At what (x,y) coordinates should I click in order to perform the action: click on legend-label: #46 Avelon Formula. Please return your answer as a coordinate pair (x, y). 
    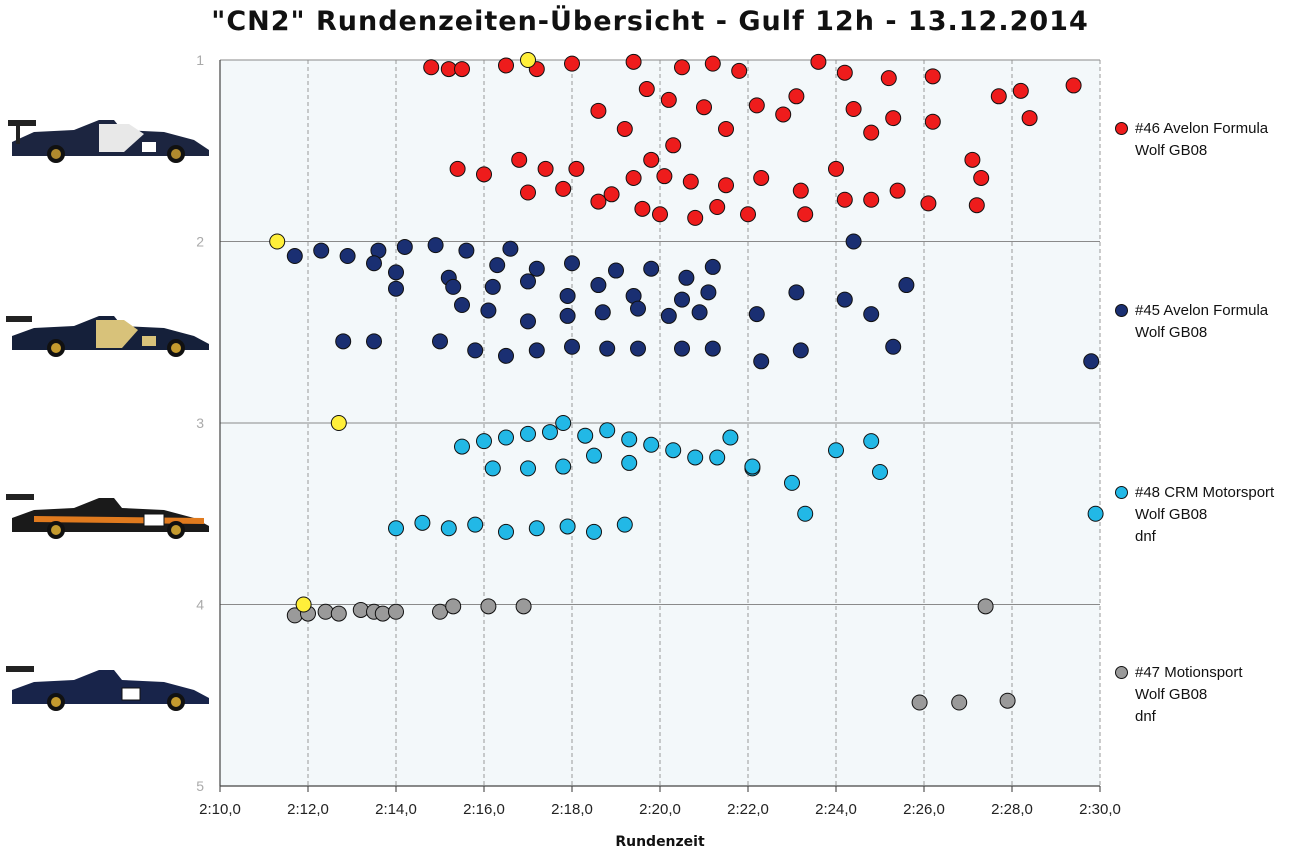
    Looking at the image, I should click on (1202, 128).